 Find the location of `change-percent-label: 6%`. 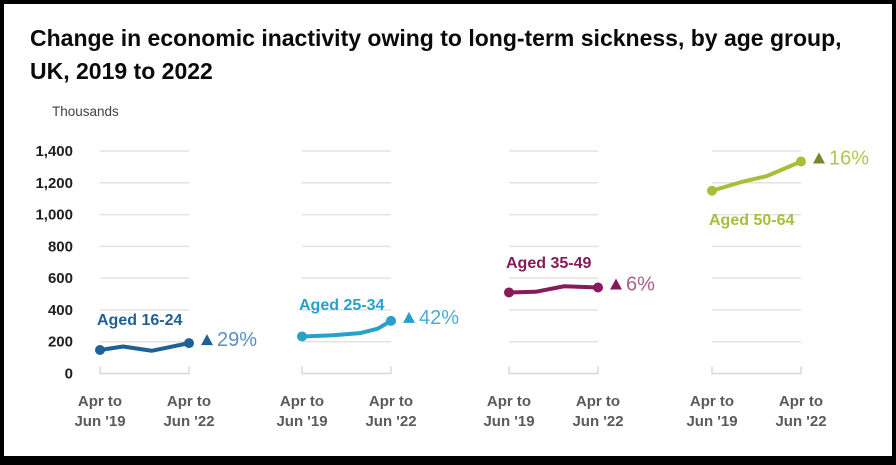

change-percent-label: 6% is located at coordinates (640, 285).